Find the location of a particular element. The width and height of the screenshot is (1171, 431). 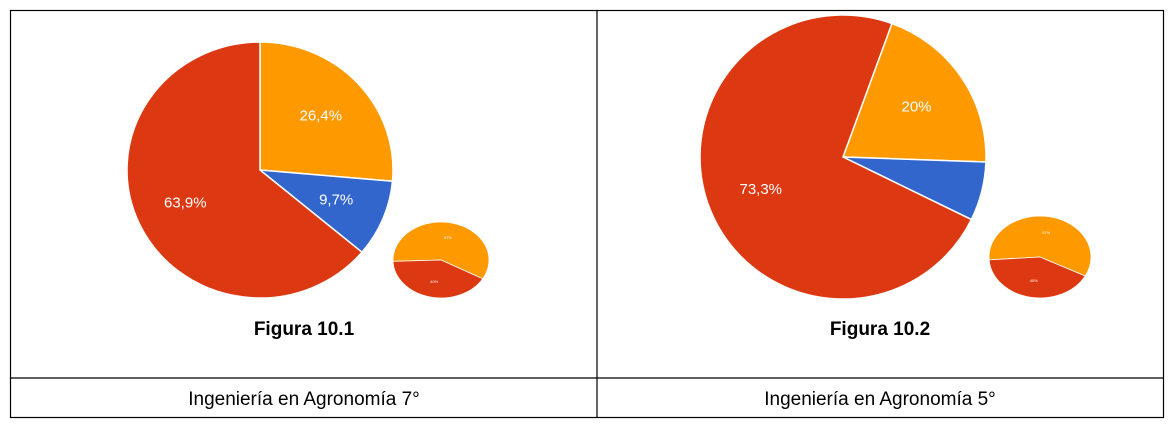

slice-label: 73,3% is located at coordinates (760, 189).